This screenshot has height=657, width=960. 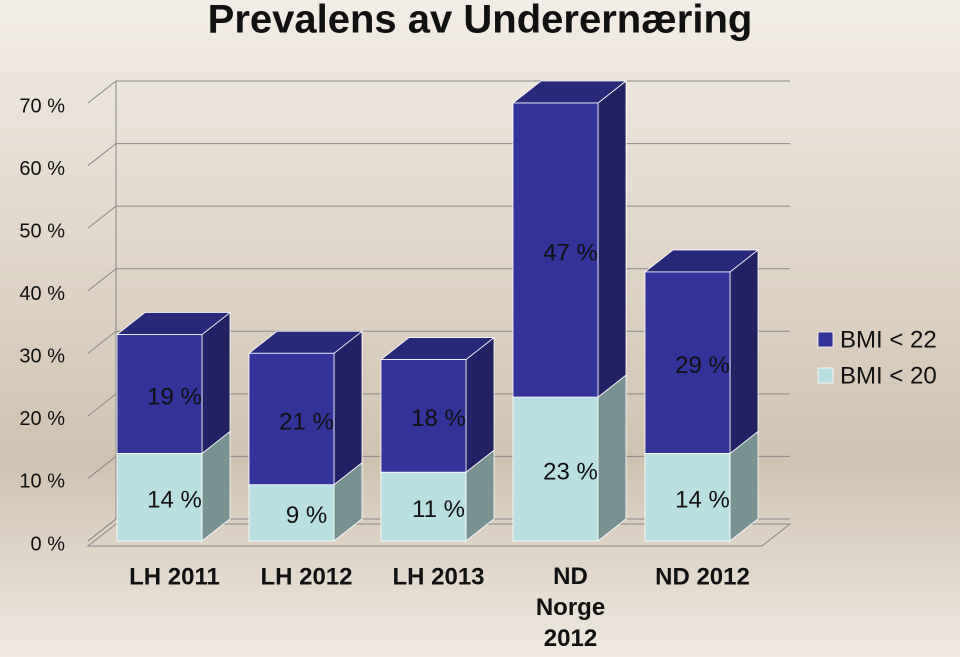 What do you see at coordinates (174, 396) in the screenshot?
I see `value-label: 19 %` at bounding box center [174, 396].